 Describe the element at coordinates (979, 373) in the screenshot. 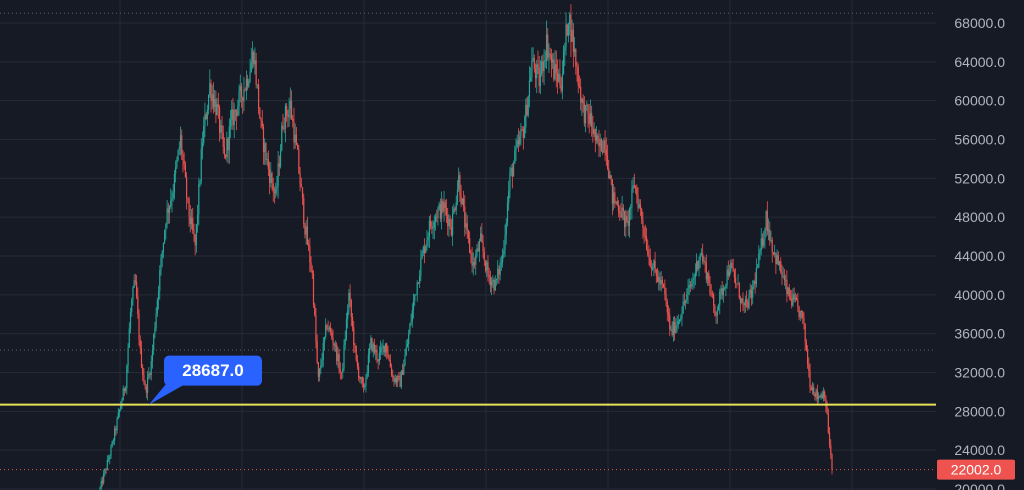

I see `y-tick-label: 32000.0` at that location.